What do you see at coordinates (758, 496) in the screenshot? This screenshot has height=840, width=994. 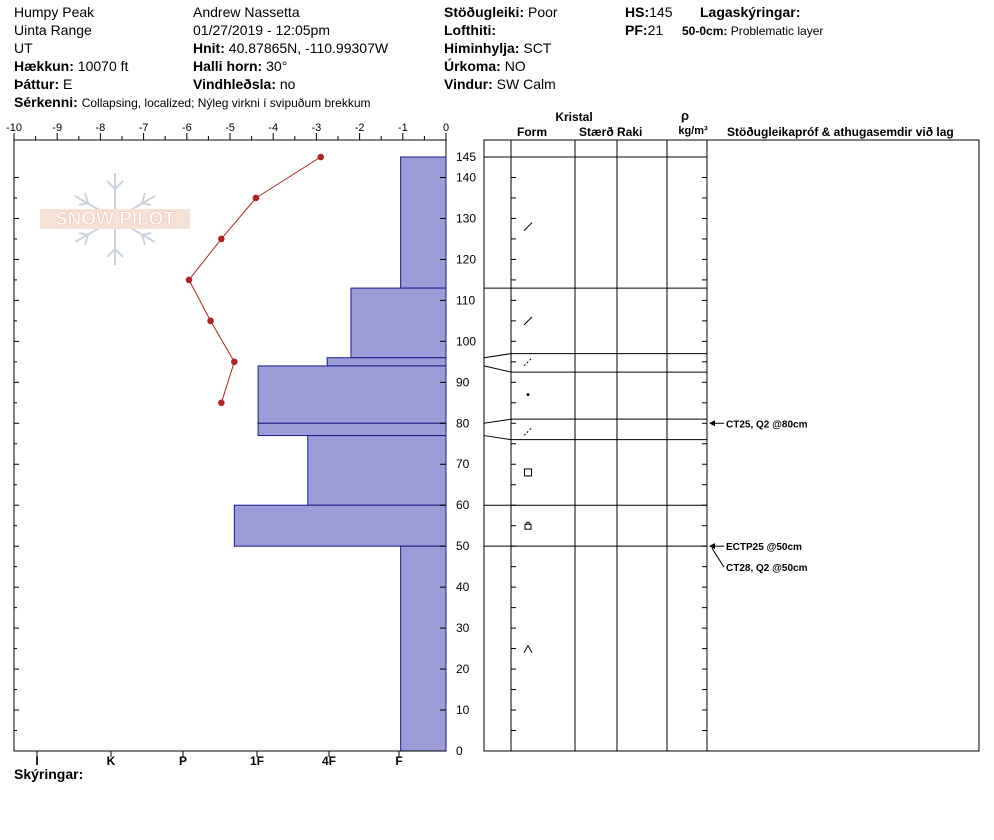 I see `stability-tests: CT25, Q2 @80cm ECTP25 @50cm CT28, Q2 @50cm` at bounding box center [758, 496].